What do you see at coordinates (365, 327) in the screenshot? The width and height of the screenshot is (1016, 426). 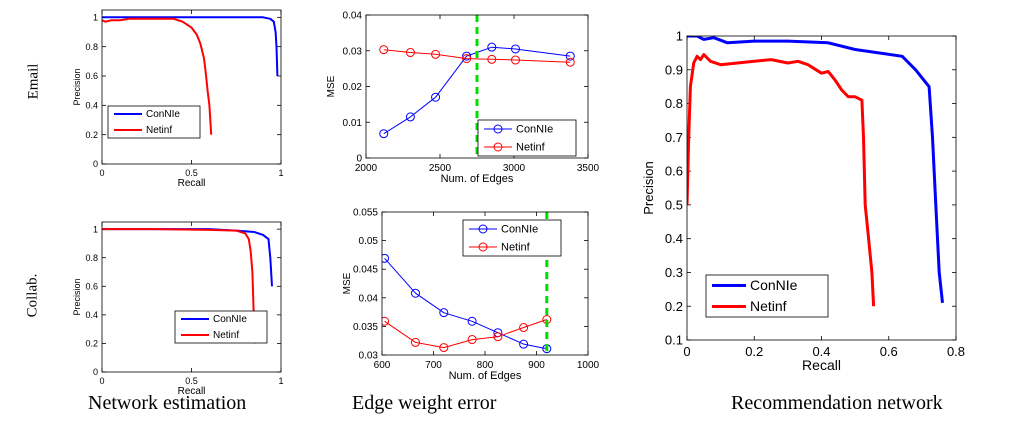 I see `y-tick-label: 0.035` at bounding box center [365, 327].